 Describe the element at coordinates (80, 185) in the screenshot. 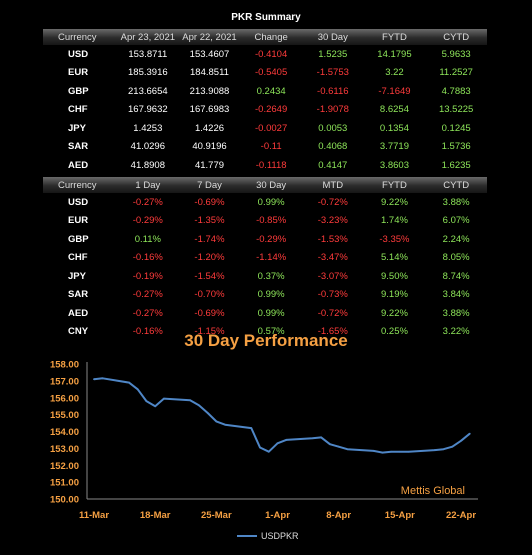

I see `returns-col-header: Currency` at that location.